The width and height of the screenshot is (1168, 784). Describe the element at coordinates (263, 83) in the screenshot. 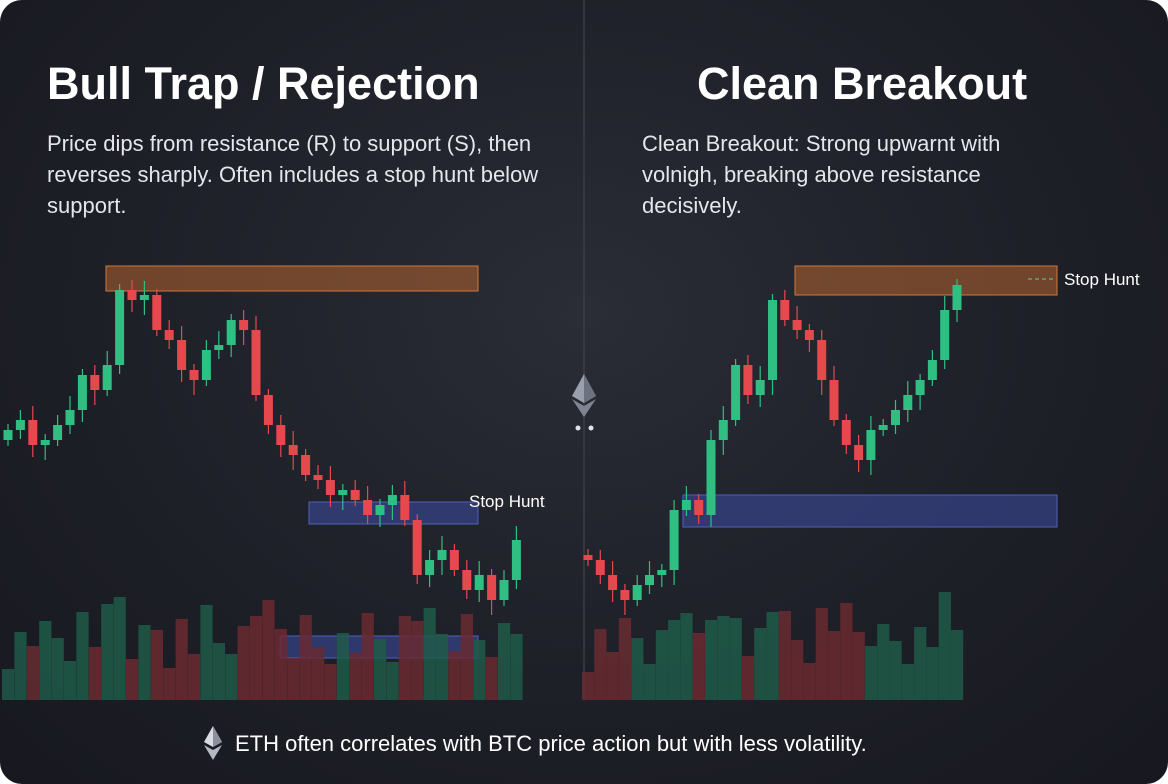

I see `panel-title: Bull Trap / Rejection` at that location.